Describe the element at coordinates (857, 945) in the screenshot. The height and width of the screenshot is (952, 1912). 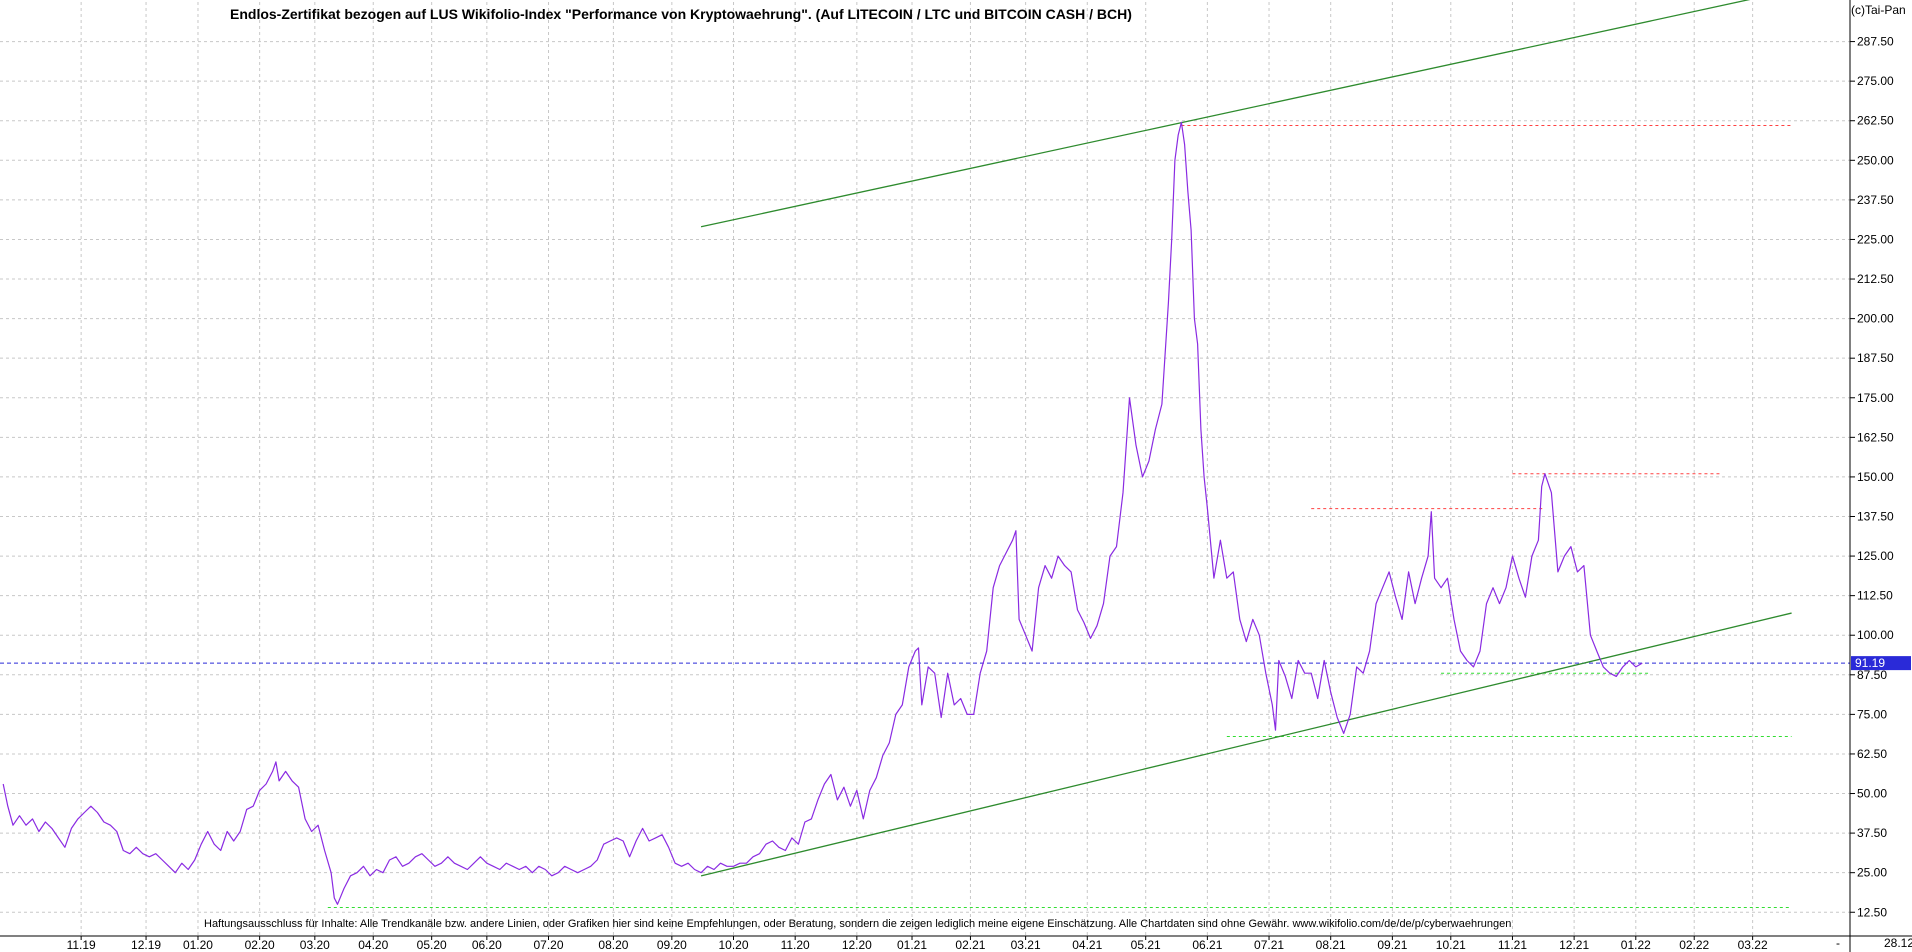
I see `x-tick-label: 12.20` at that location.